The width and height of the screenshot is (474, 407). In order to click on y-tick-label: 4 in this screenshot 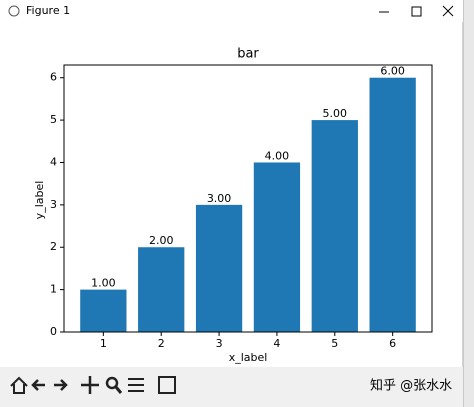, I will do `click(53, 161)`.